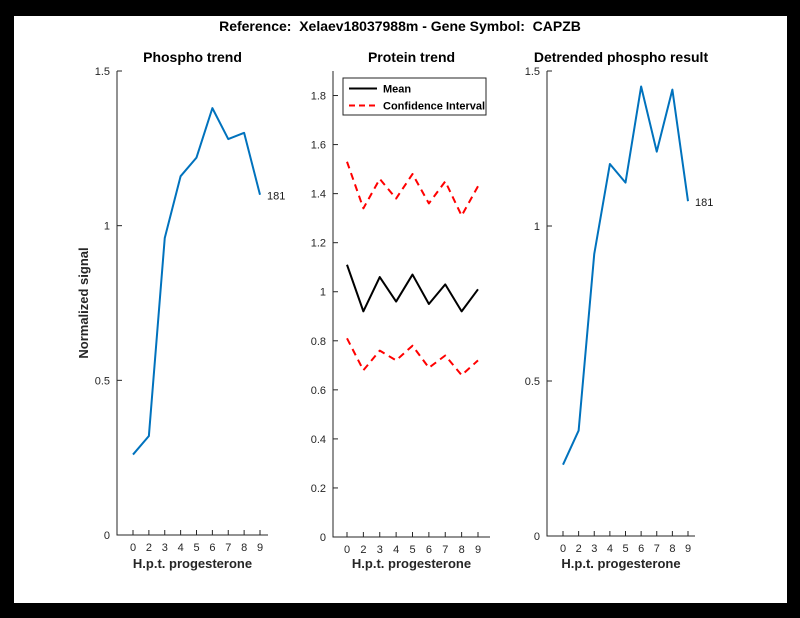  What do you see at coordinates (434, 107) in the screenshot?
I see `protein-trend-legend-label-1: Confidence Interval` at bounding box center [434, 107].